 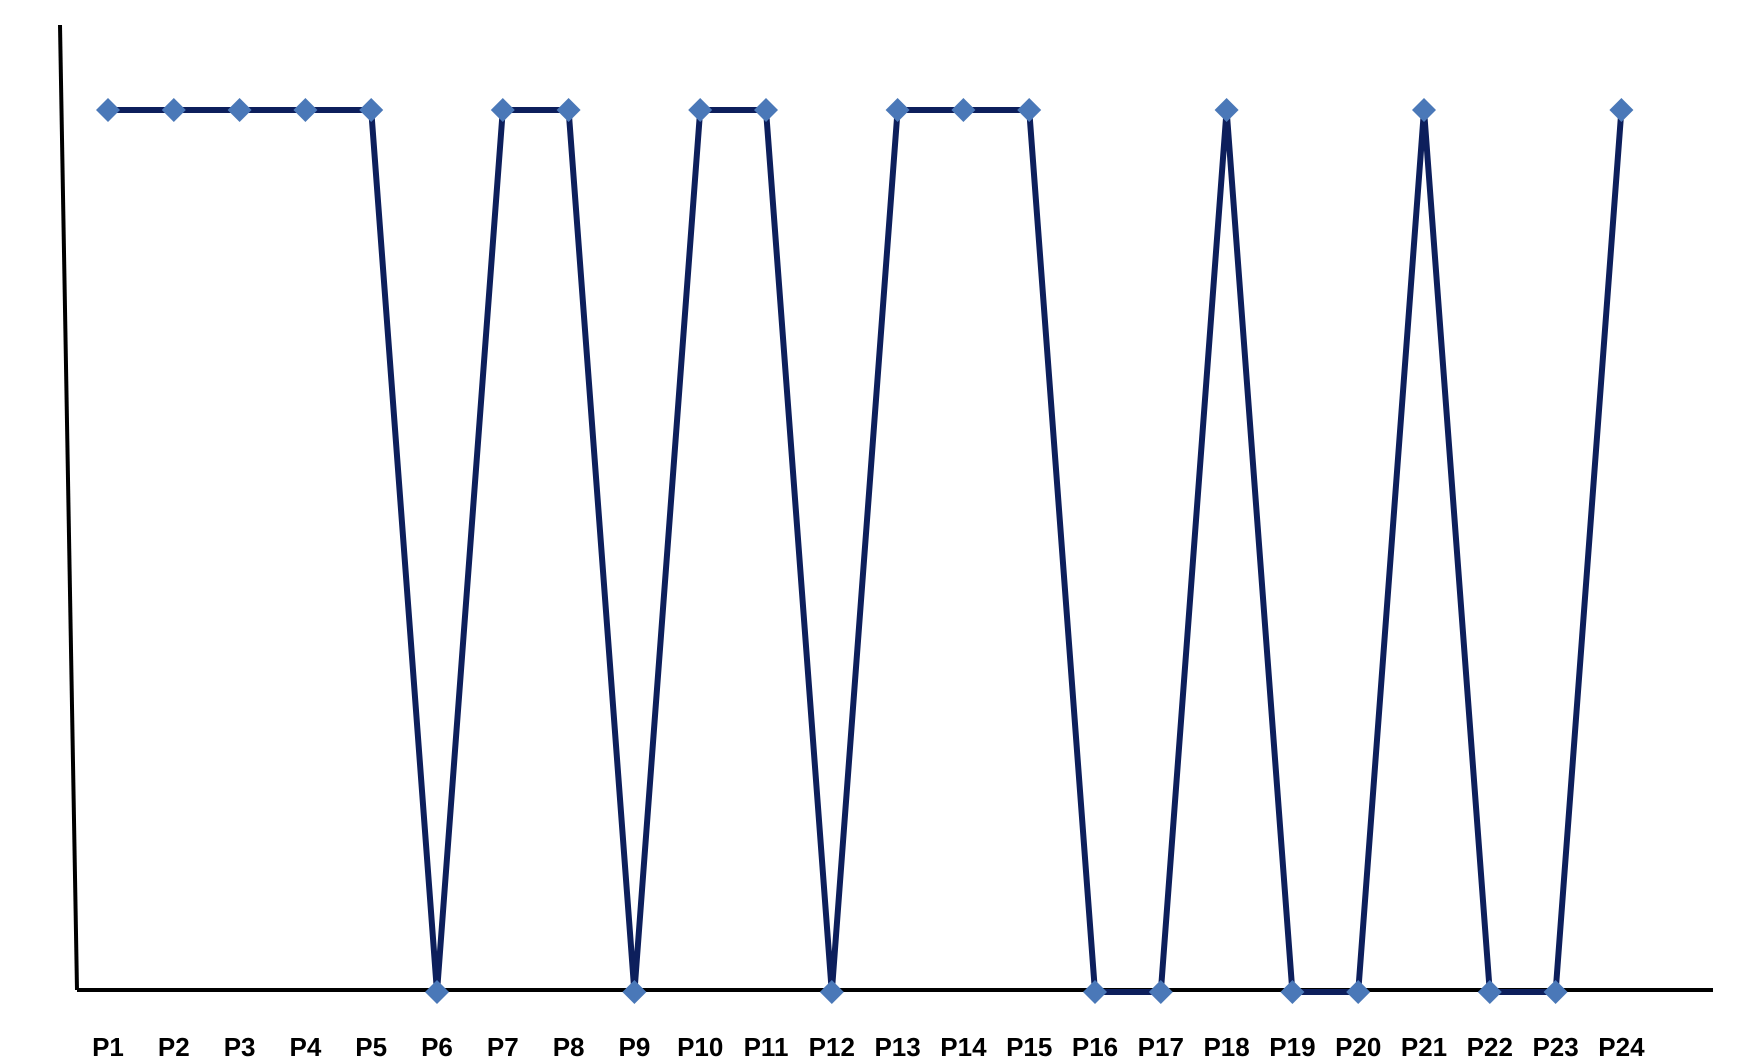 I want to click on x-tick-label-p5: P5, so click(x=371, y=1046).